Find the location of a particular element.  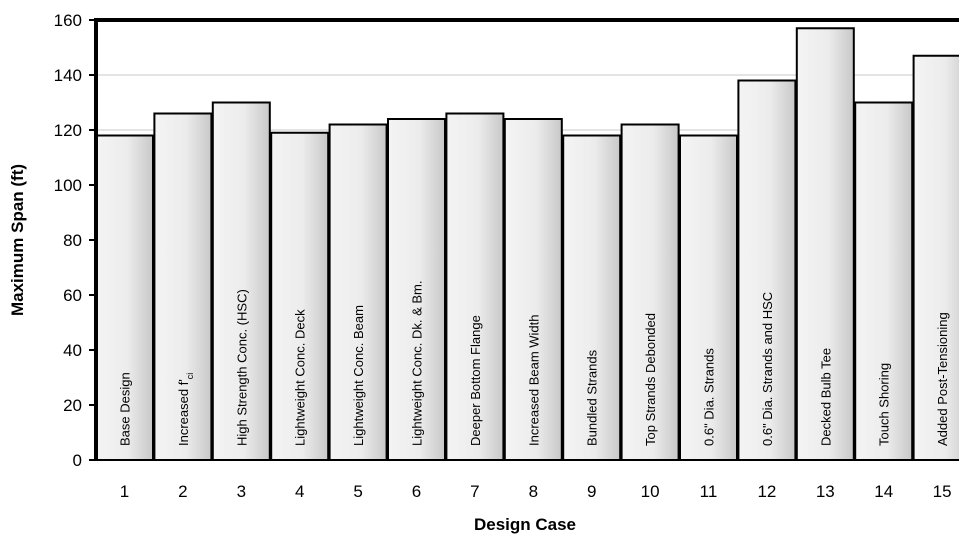

y-axis-ticks: 0 20 40 60 80 100 120 140 160 is located at coordinates (75, 240).